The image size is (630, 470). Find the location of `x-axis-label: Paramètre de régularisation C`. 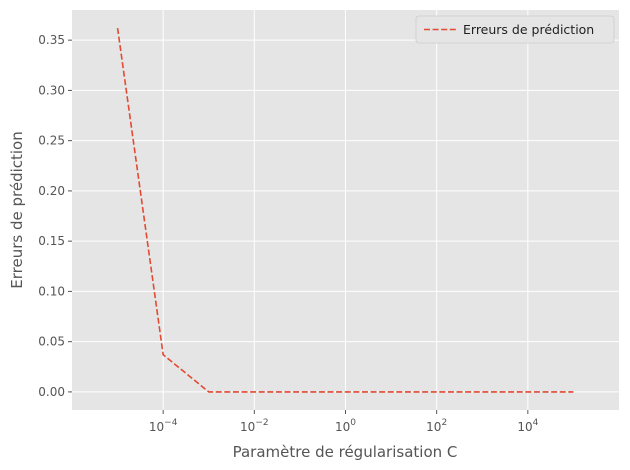

x-axis-label: Paramètre de régularisation C is located at coordinates (345, 452).